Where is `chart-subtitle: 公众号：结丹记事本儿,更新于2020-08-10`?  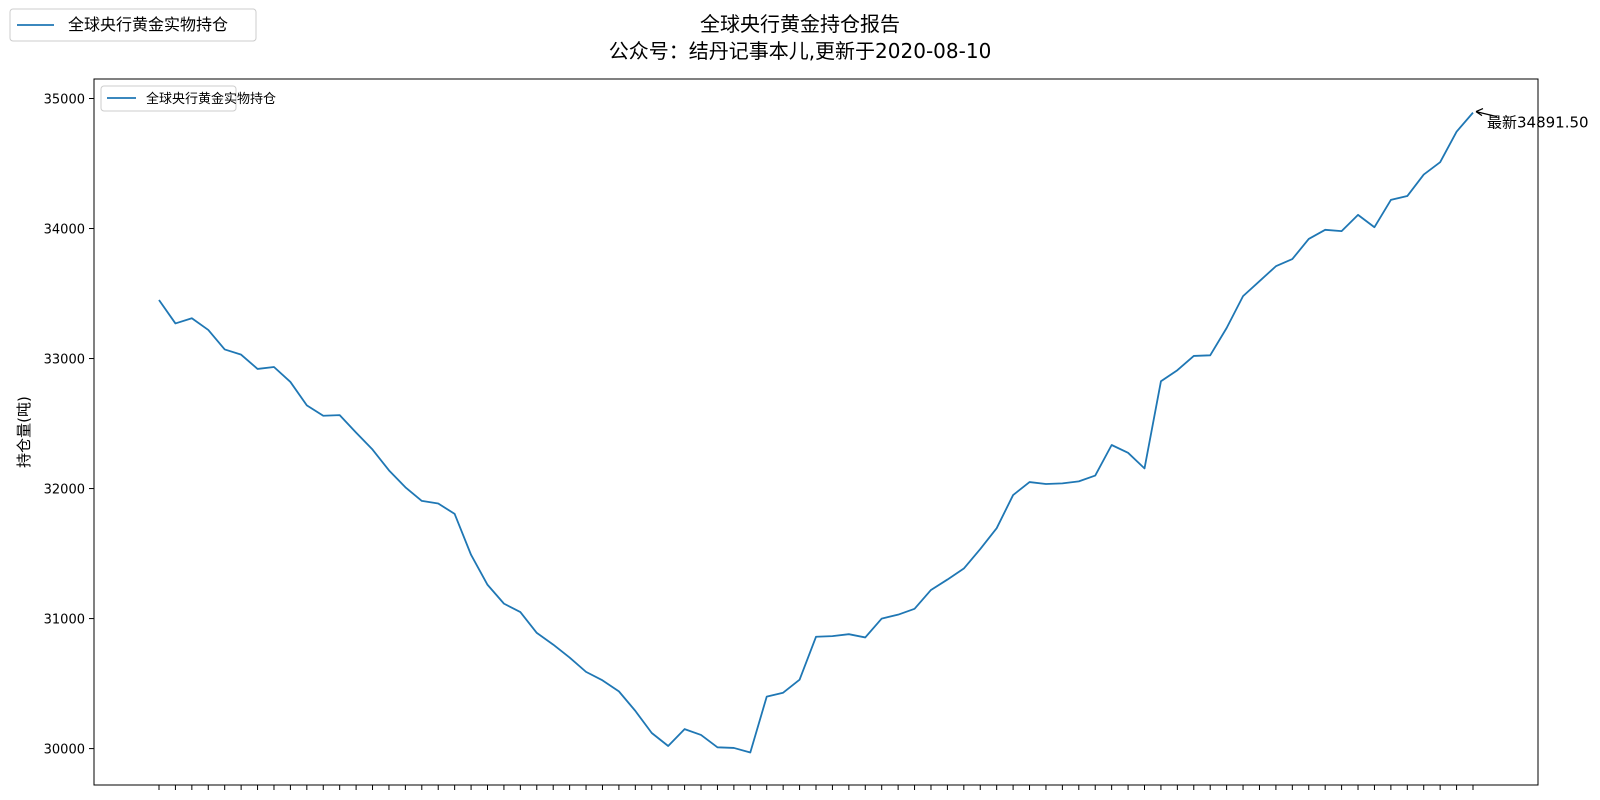
chart-subtitle: 公众号：结丹记事本儿,更新于2020-08-10 is located at coordinates (800, 51).